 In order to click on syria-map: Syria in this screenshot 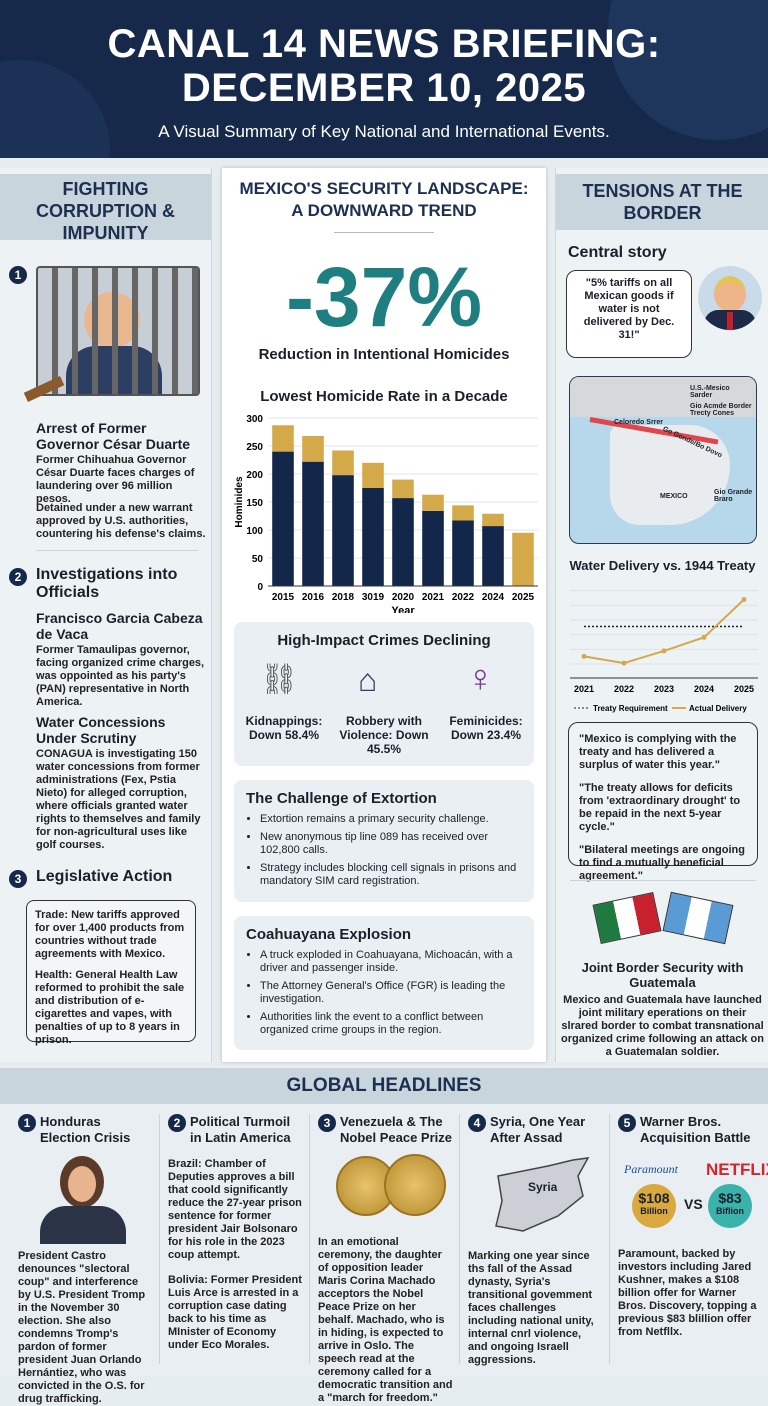, I will do `click(535, 1198)`.